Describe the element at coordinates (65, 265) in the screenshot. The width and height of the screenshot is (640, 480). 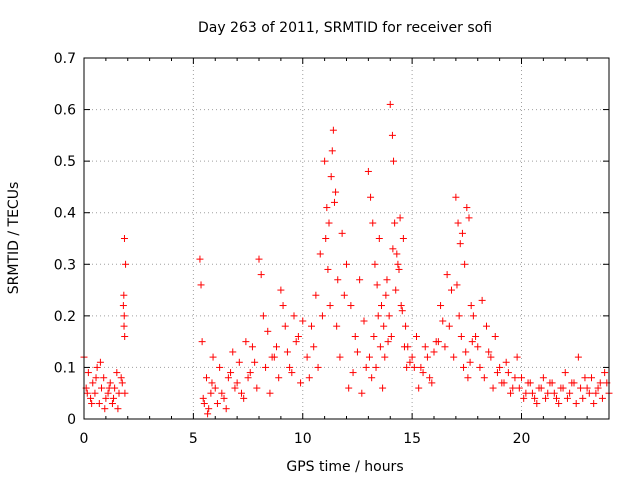
I see `y-tick-label: 0.3` at that location.